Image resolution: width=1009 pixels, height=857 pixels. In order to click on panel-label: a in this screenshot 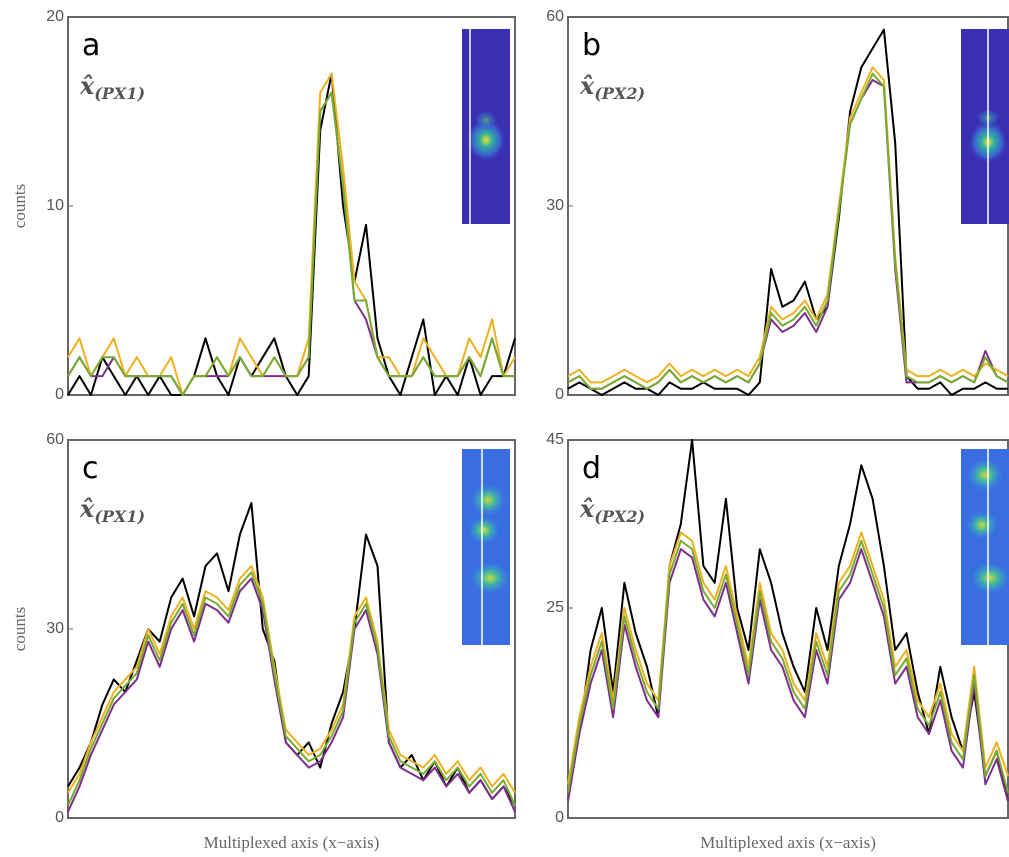, I will do `click(91, 45)`.